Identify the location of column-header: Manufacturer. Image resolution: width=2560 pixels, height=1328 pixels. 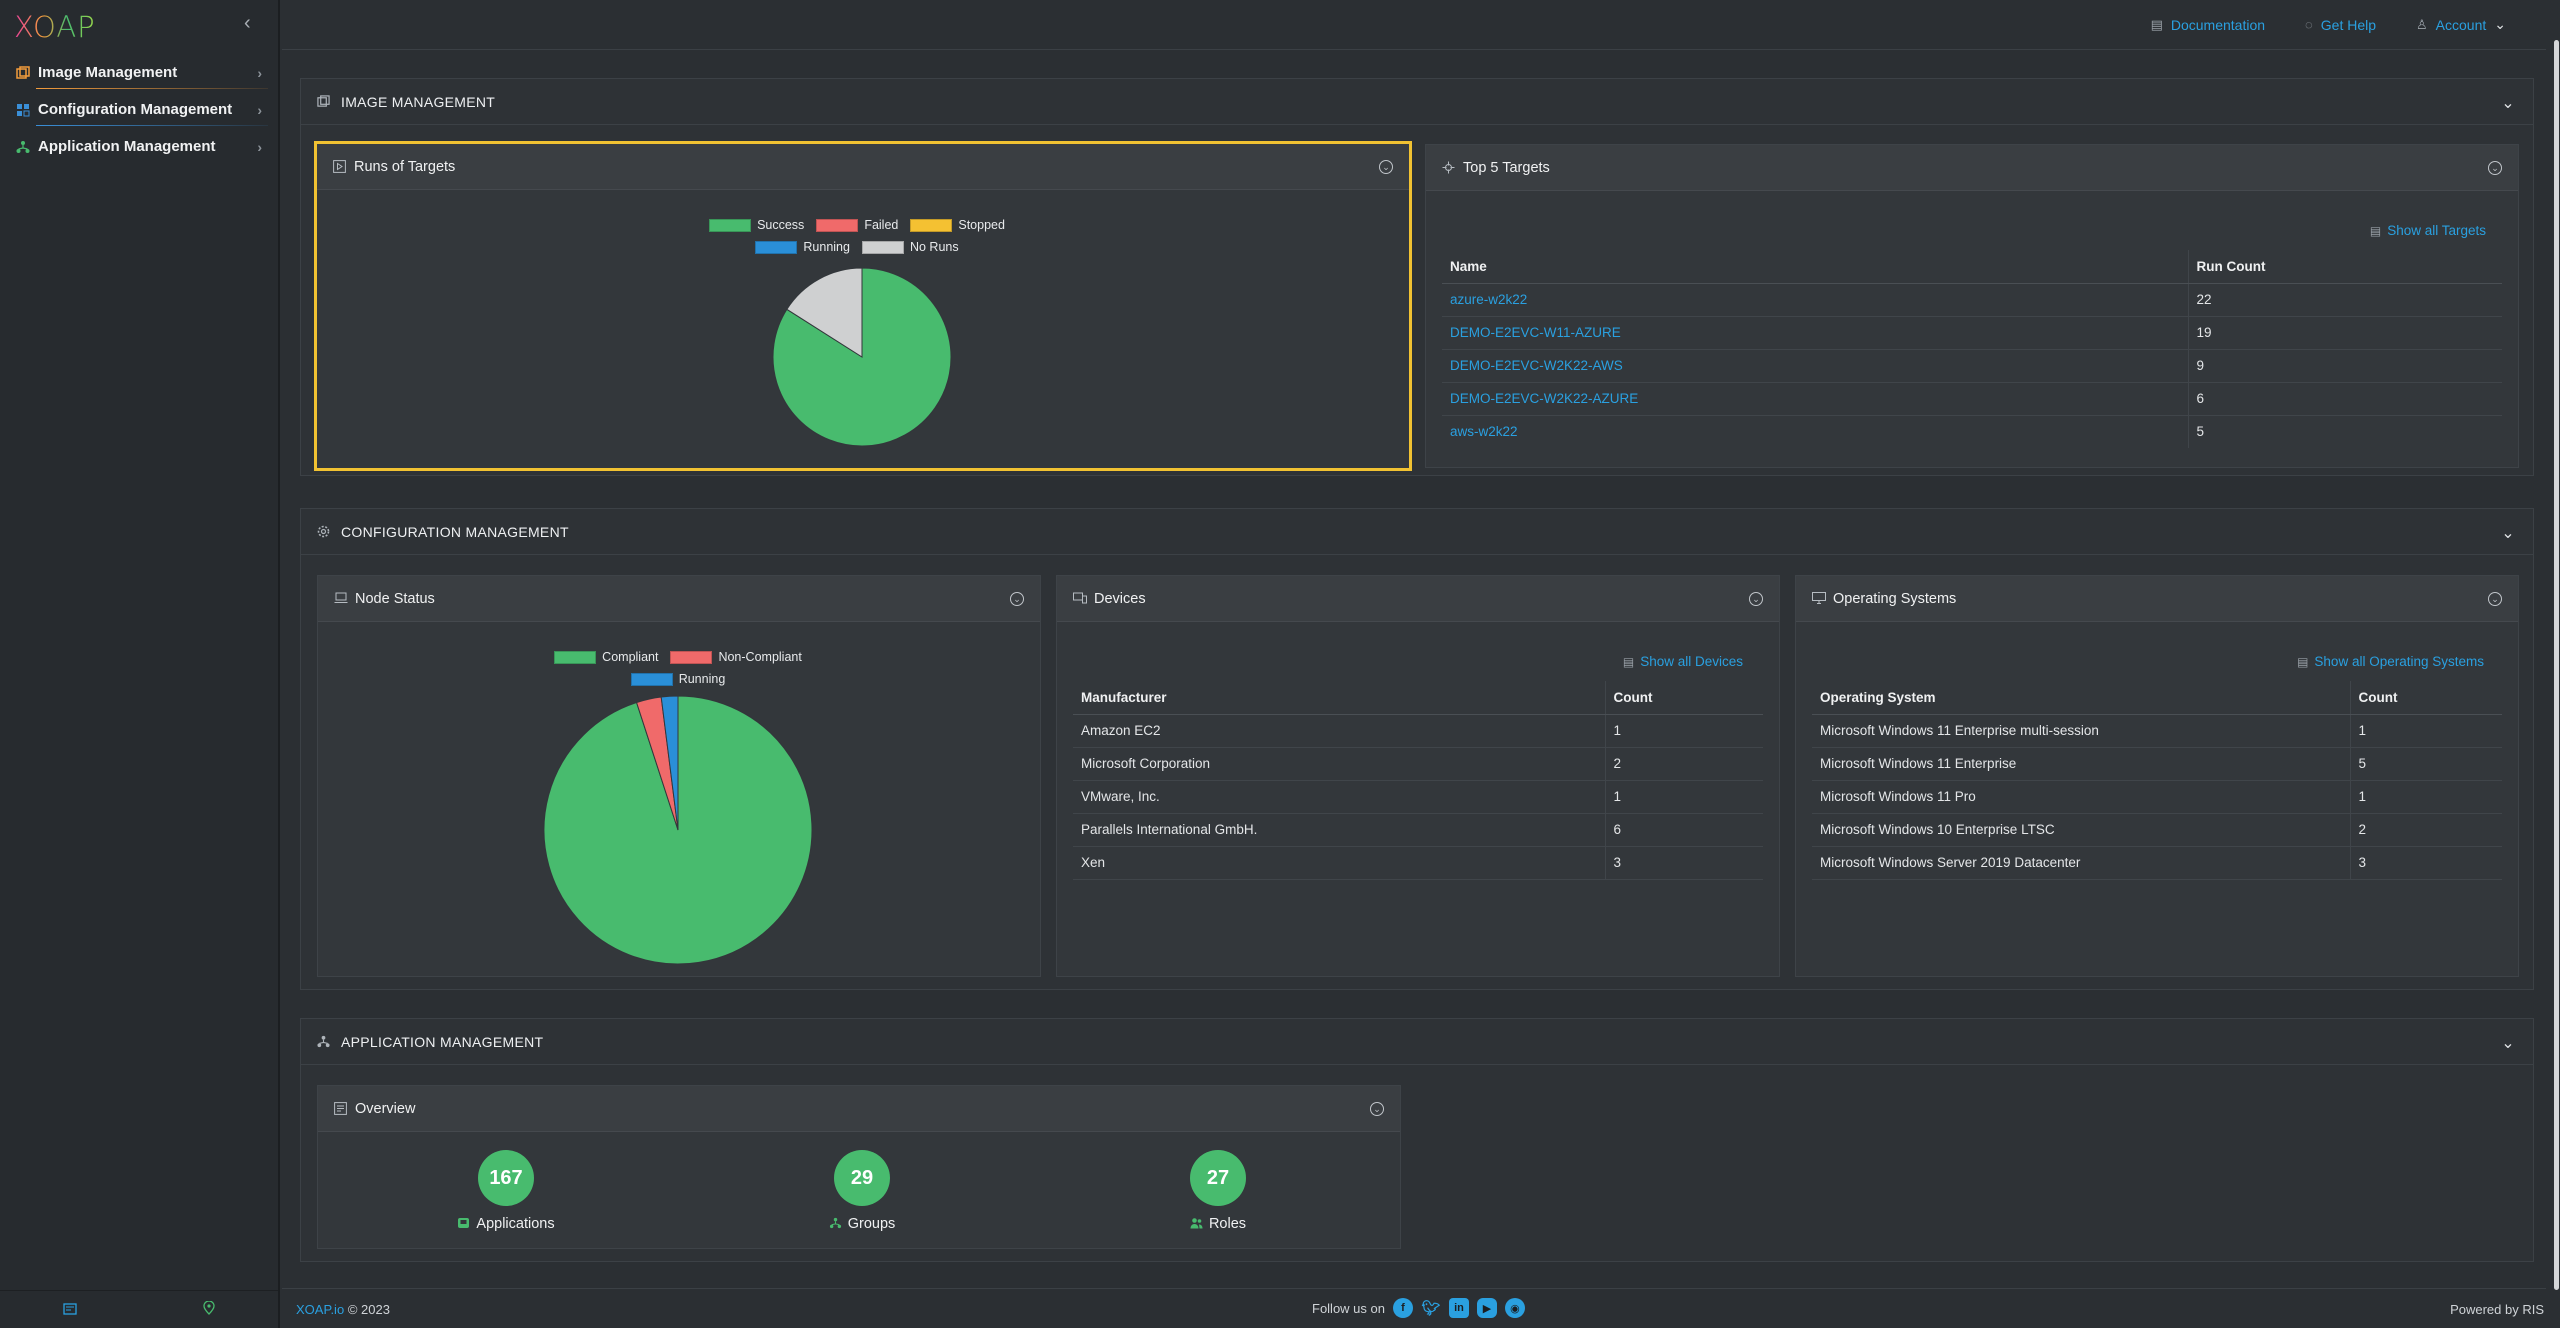
(1339, 698).